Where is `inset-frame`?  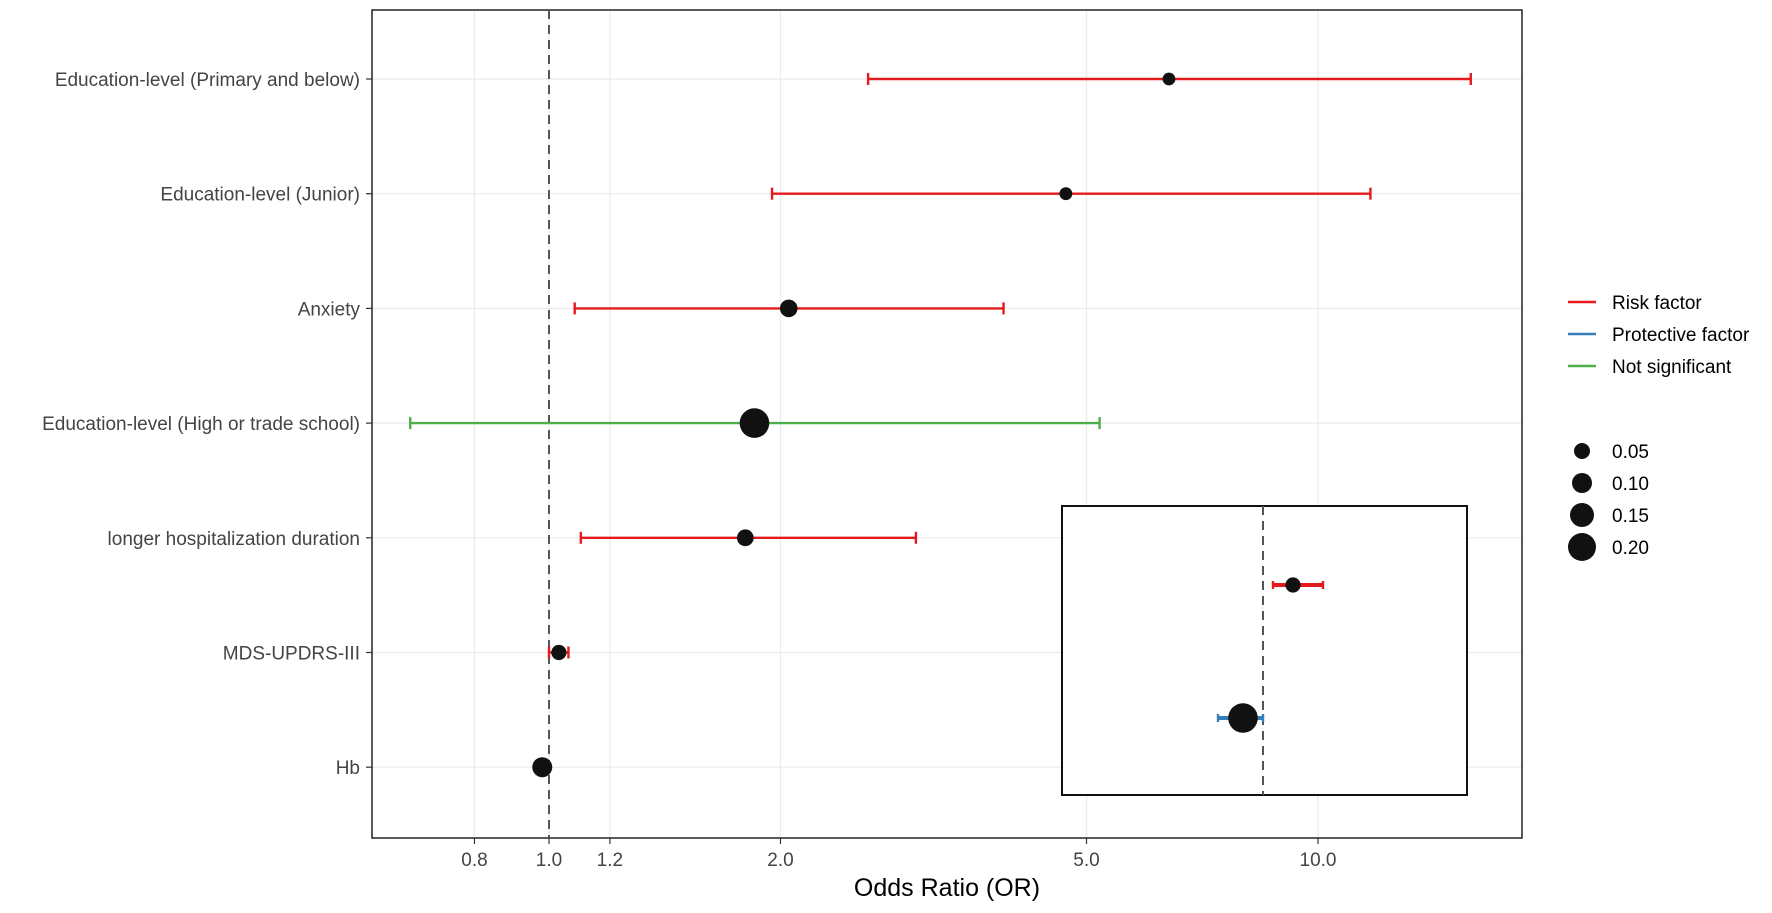
inset-frame is located at coordinates (1264, 650).